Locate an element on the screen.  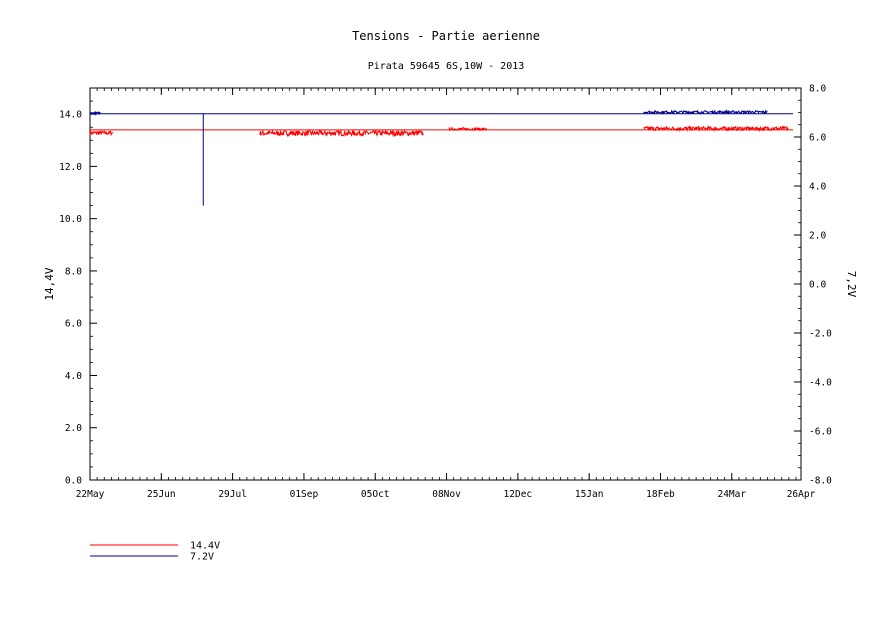
x-tick-label: 22May is located at coordinates (90, 494).